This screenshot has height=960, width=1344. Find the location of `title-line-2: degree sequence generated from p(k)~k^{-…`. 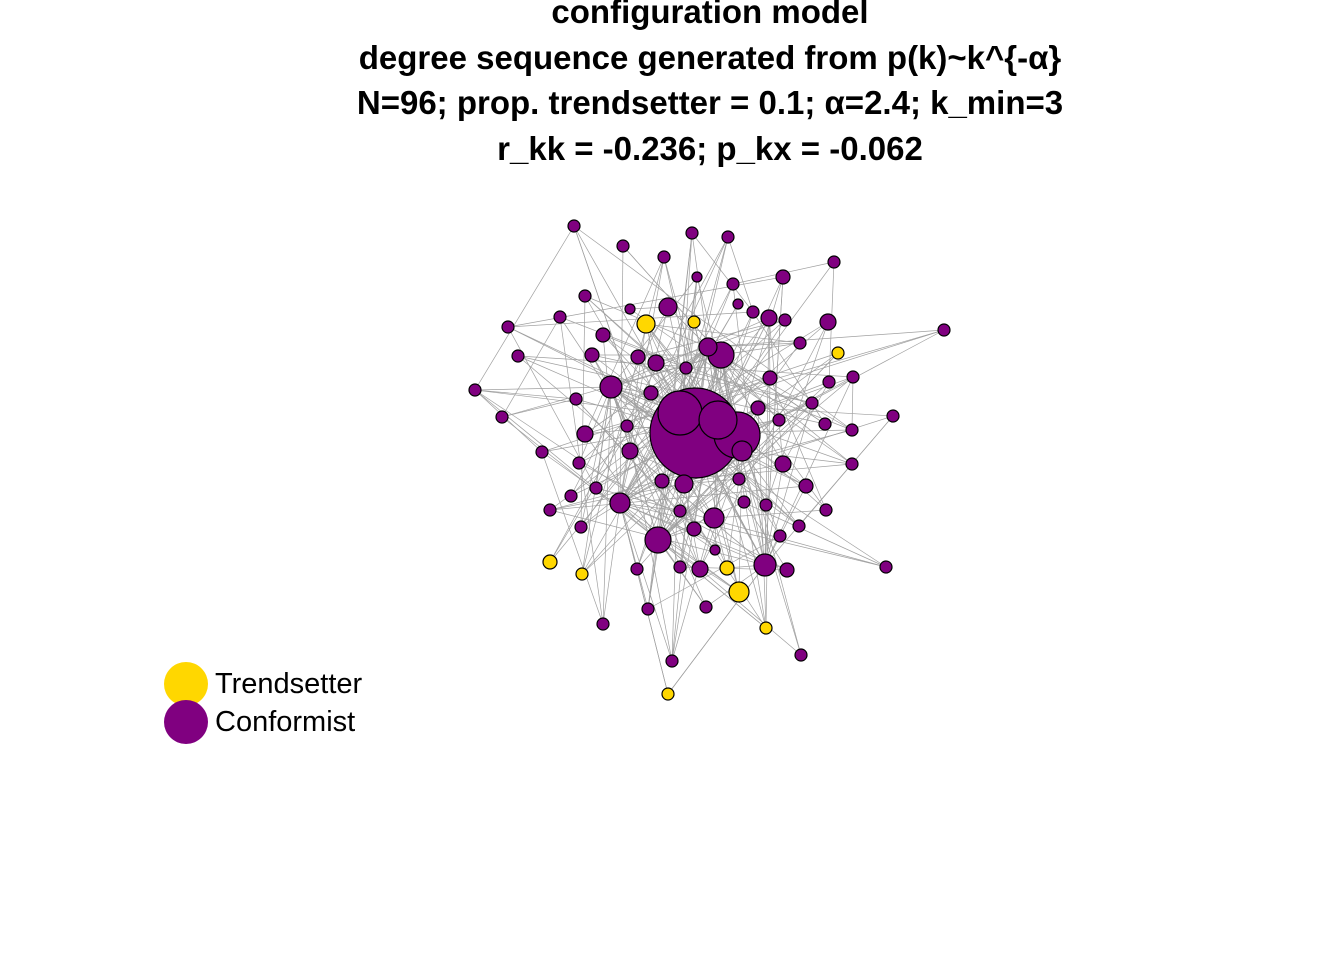

title-line-2: degree sequence generated from p(k)~k^{-… is located at coordinates (710, 57).